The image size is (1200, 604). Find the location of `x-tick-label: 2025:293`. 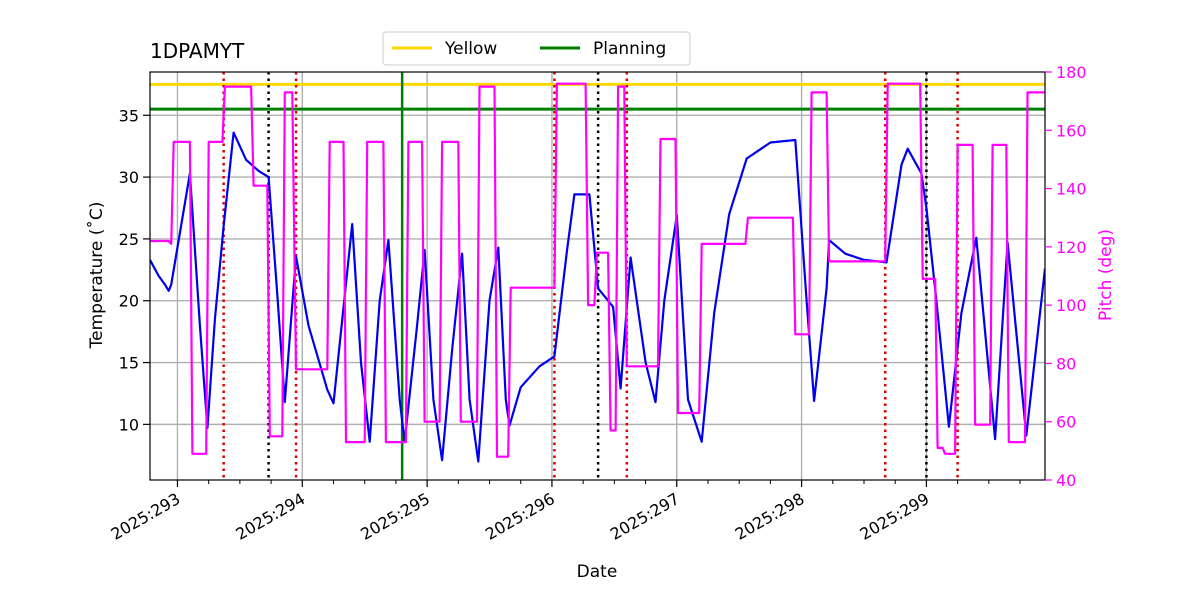

x-tick-label: 2025:293 is located at coordinates (146, 516).